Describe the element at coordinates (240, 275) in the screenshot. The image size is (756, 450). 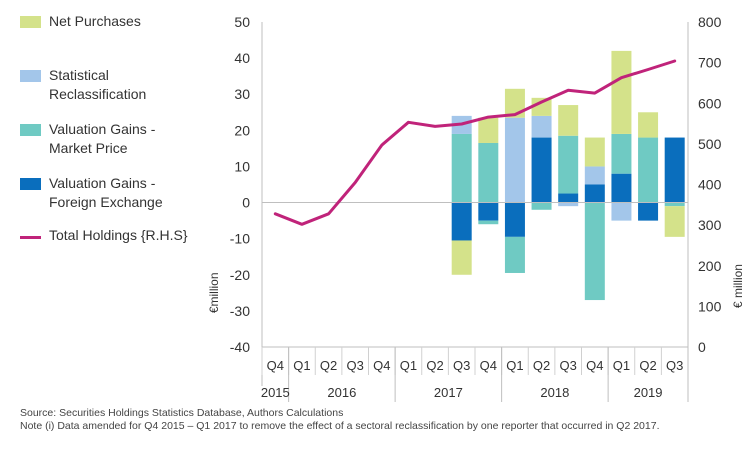
I see `left-axis-tick-label: -20` at that location.